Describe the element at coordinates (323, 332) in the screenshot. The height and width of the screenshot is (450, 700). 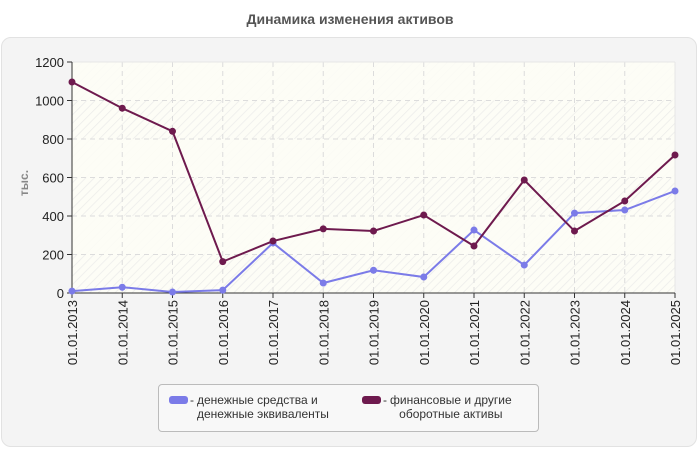
I see `x-tick-label: 01.01.2018` at that location.